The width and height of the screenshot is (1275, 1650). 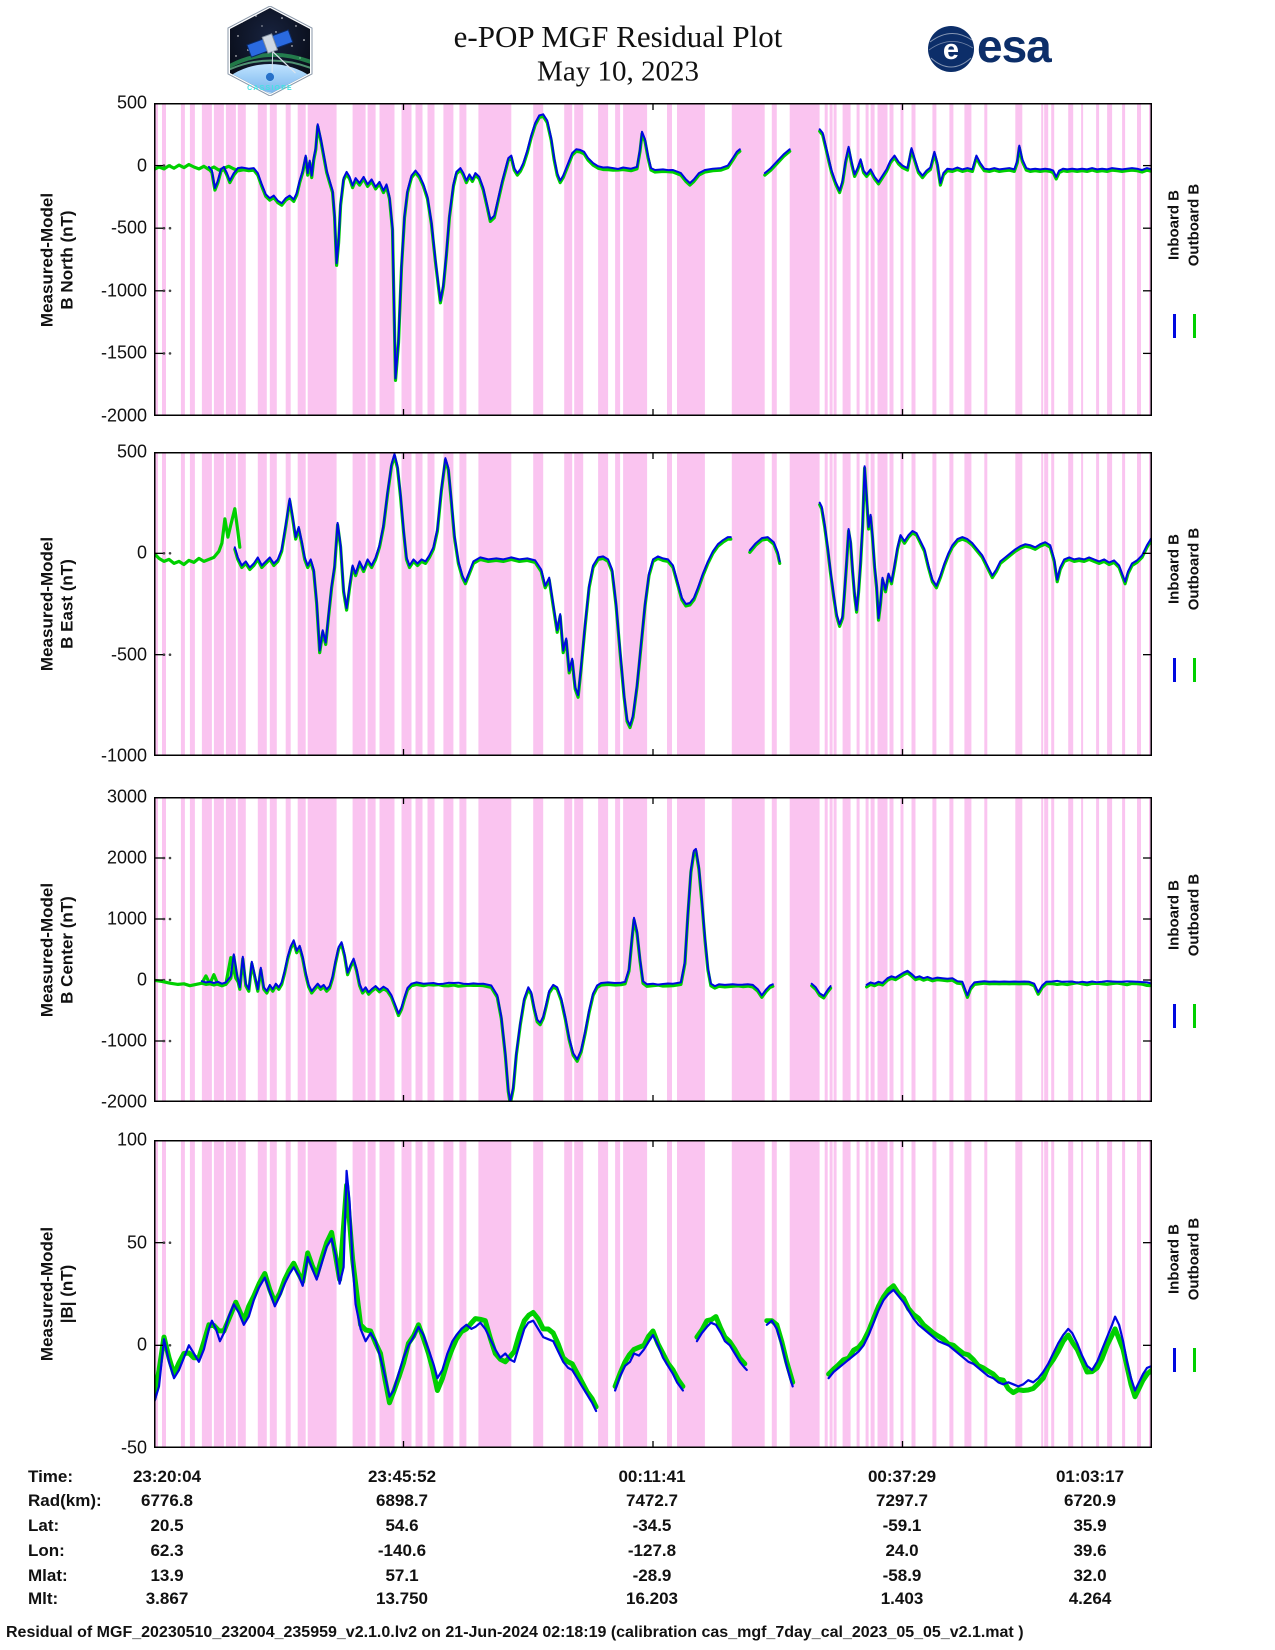 What do you see at coordinates (652, 1550) in the screenshot?
I see `table-value: -127.8` at bounding box center [652, 1550].